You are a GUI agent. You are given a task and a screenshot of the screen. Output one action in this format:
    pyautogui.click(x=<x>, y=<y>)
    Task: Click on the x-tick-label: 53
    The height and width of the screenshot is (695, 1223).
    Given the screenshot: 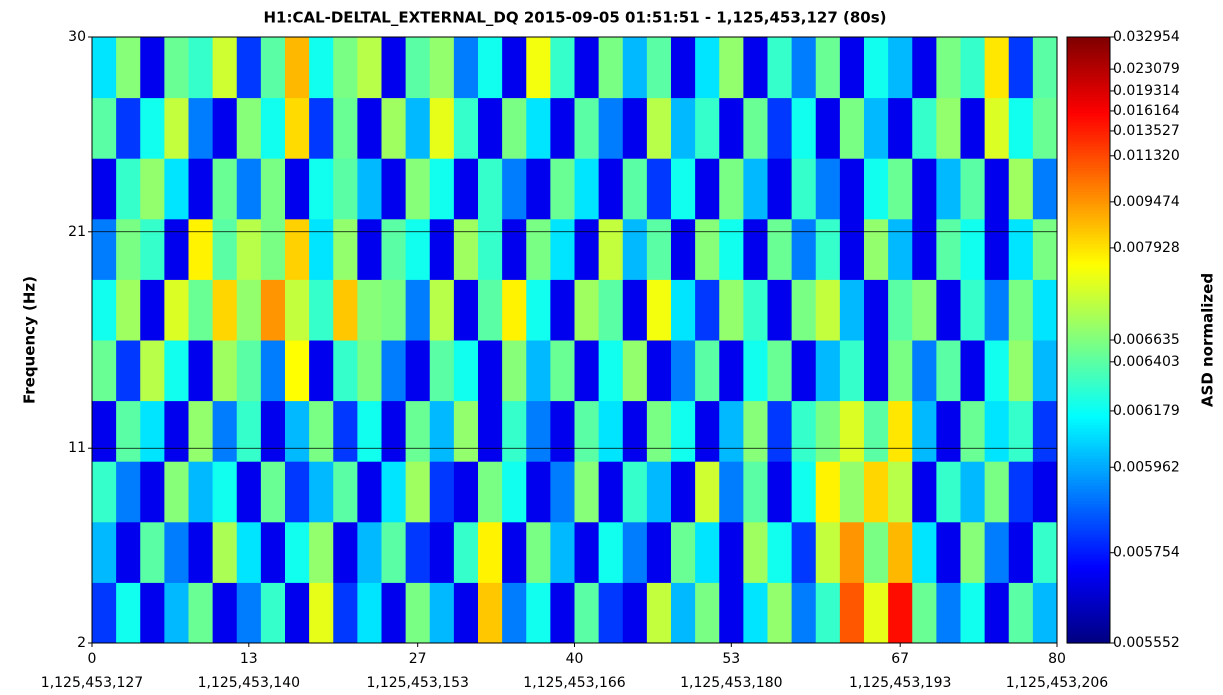 What is the action you would take?
    pyautogui.click(x=731, y=659)
    